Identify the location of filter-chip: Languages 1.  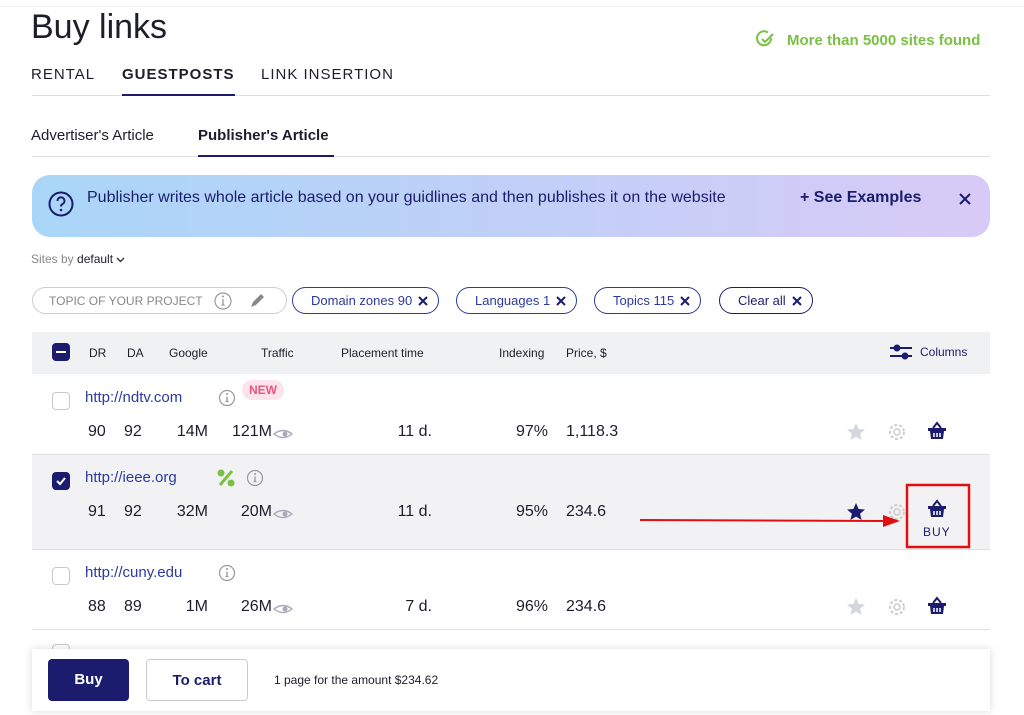
(517, 300).